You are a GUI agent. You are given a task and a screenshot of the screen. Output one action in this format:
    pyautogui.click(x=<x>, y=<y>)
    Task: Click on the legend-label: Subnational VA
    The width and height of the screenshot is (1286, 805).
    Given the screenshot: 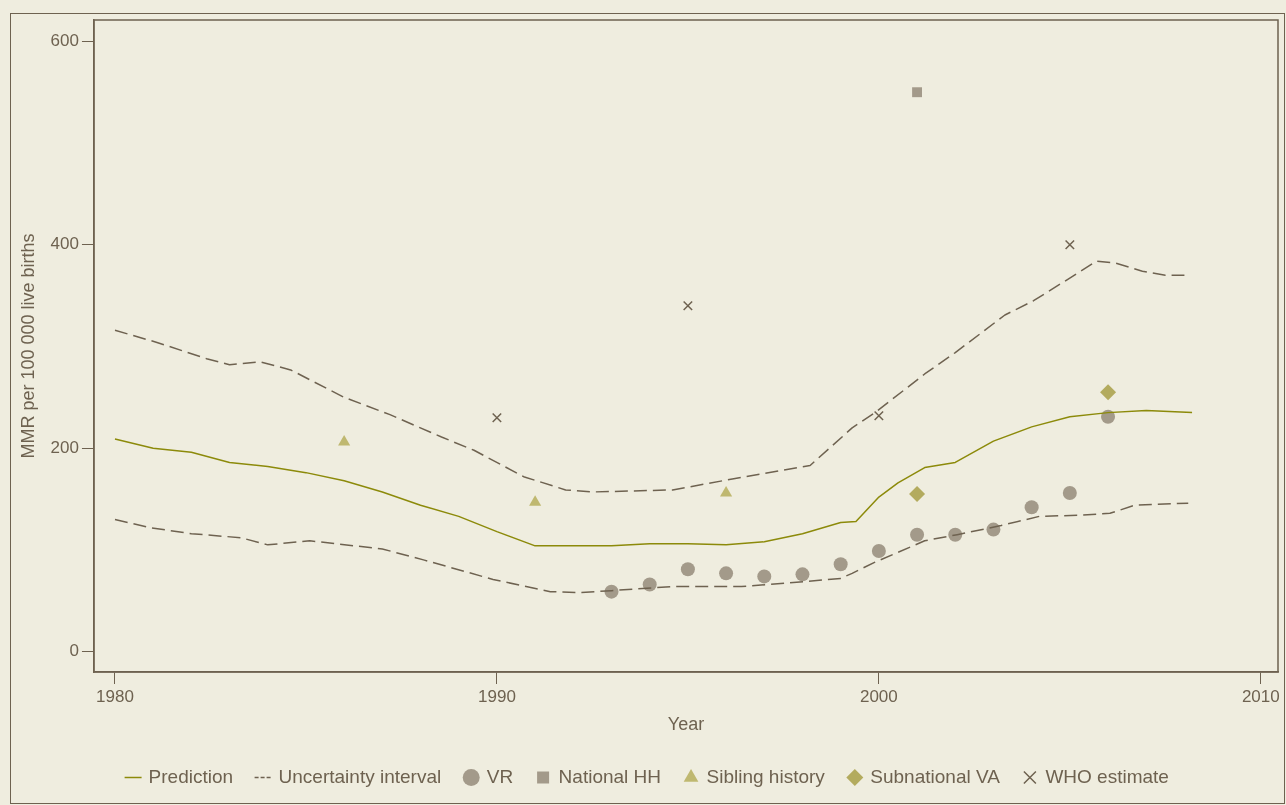 What is the action you would take?
    pyautogui.click(x=935, y=776)
    